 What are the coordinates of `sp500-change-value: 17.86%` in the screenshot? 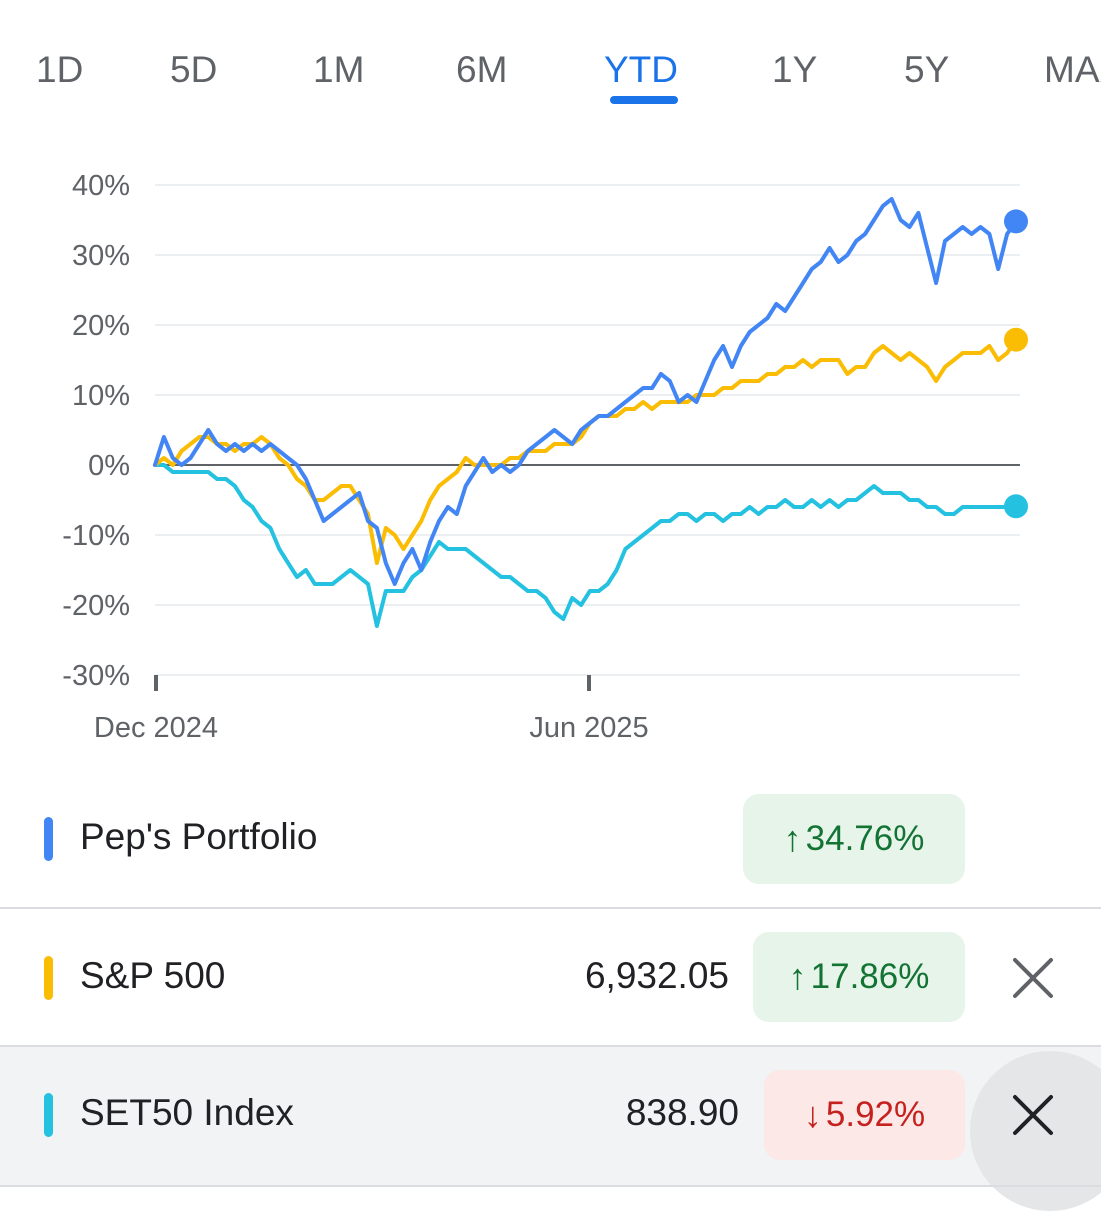 It's located at (870, 976).